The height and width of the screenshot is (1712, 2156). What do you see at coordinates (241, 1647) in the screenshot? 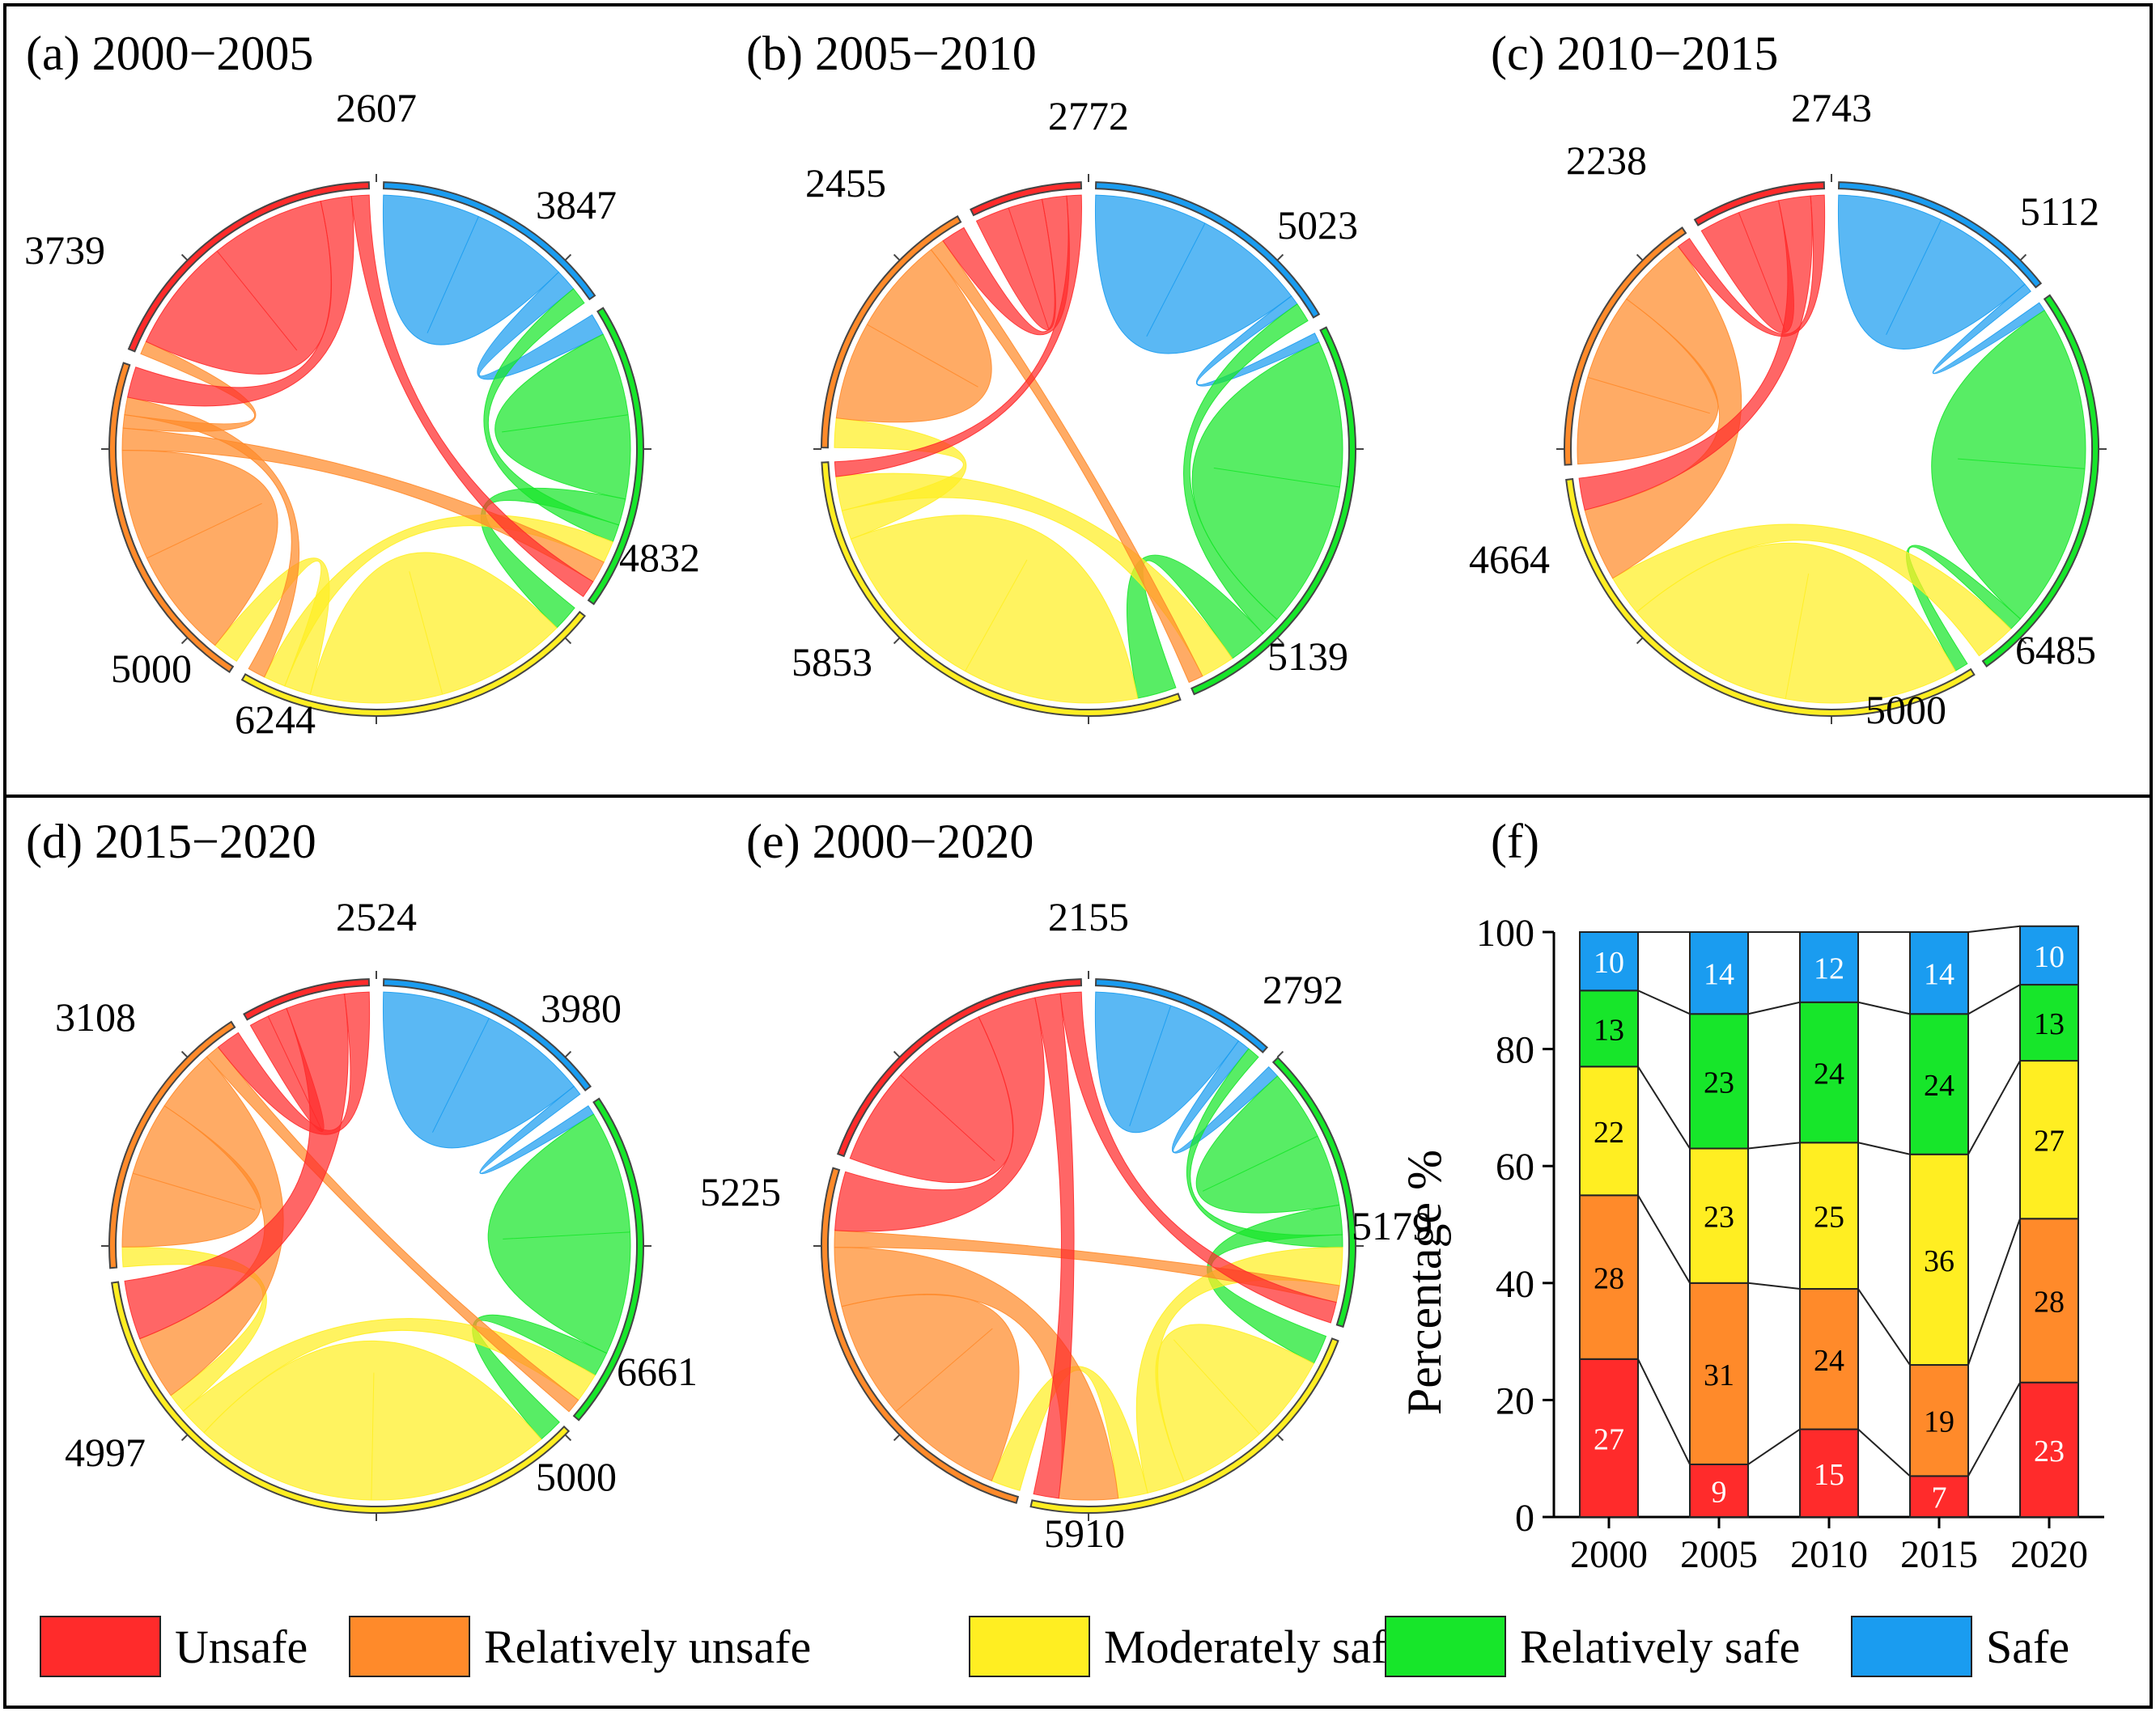
I see `legend-label: Unsafe` at bounding box center [241, 1647].